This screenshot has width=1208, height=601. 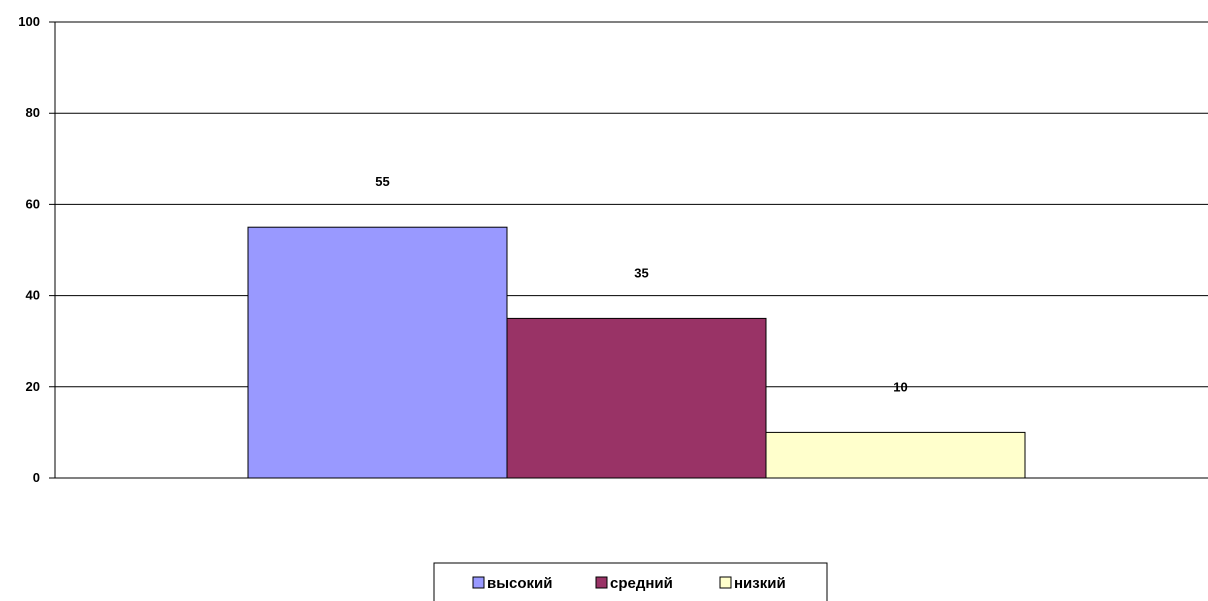 I want to click on legend-label: высокий, so click(x=520, y=583).